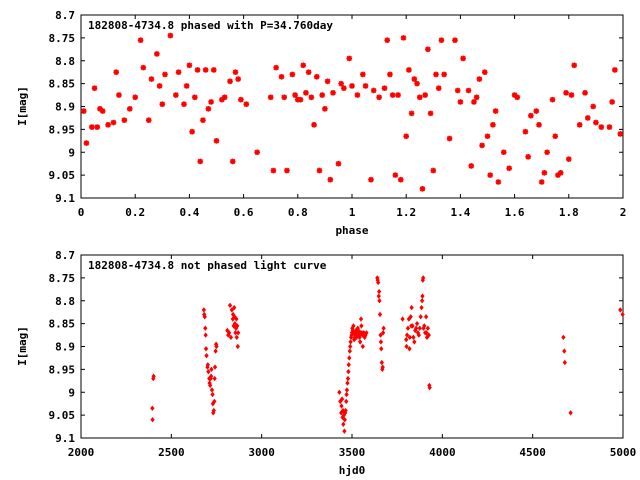  What do you see at coordinates (65, 61) in the screenshot?
I see `y-tick-label: 8.8` at bounding box center [65, 61].